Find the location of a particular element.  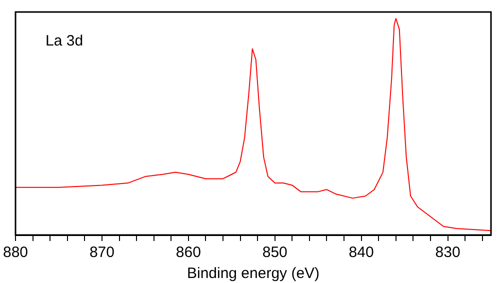

x-tick-label: 860 is located at coordinates (188, 253).